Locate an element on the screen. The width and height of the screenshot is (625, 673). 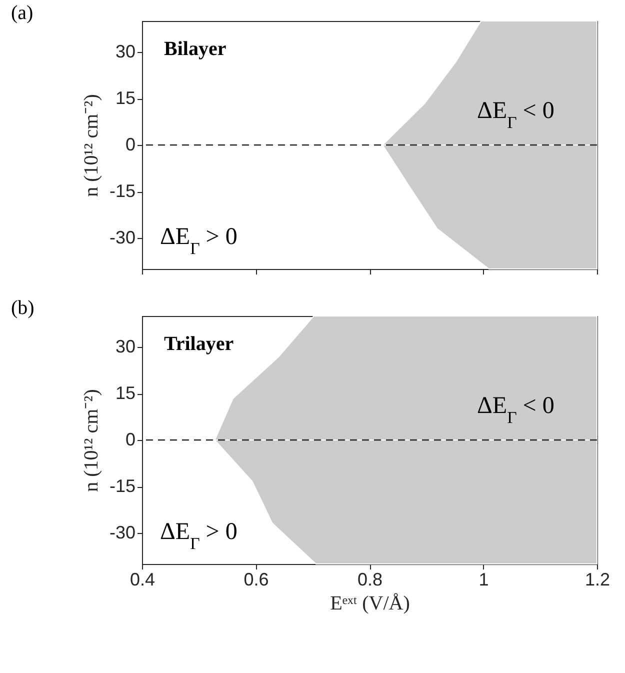
annotation: Trilayer is located at coordinates (199, 344).